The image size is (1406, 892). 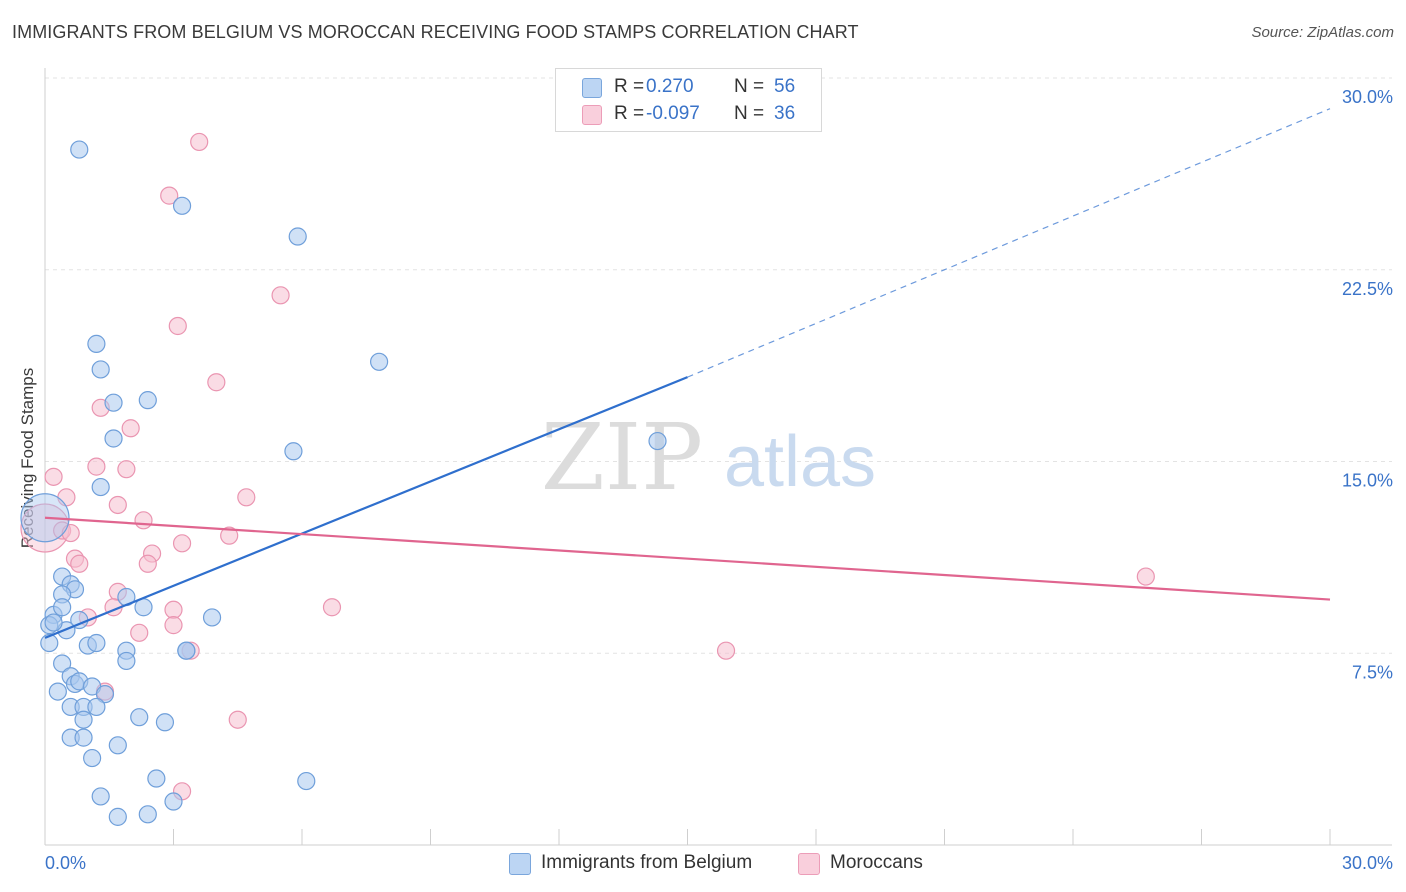 I want to click on y-tick-label: 22.5%, so click(x=1367, y=289).